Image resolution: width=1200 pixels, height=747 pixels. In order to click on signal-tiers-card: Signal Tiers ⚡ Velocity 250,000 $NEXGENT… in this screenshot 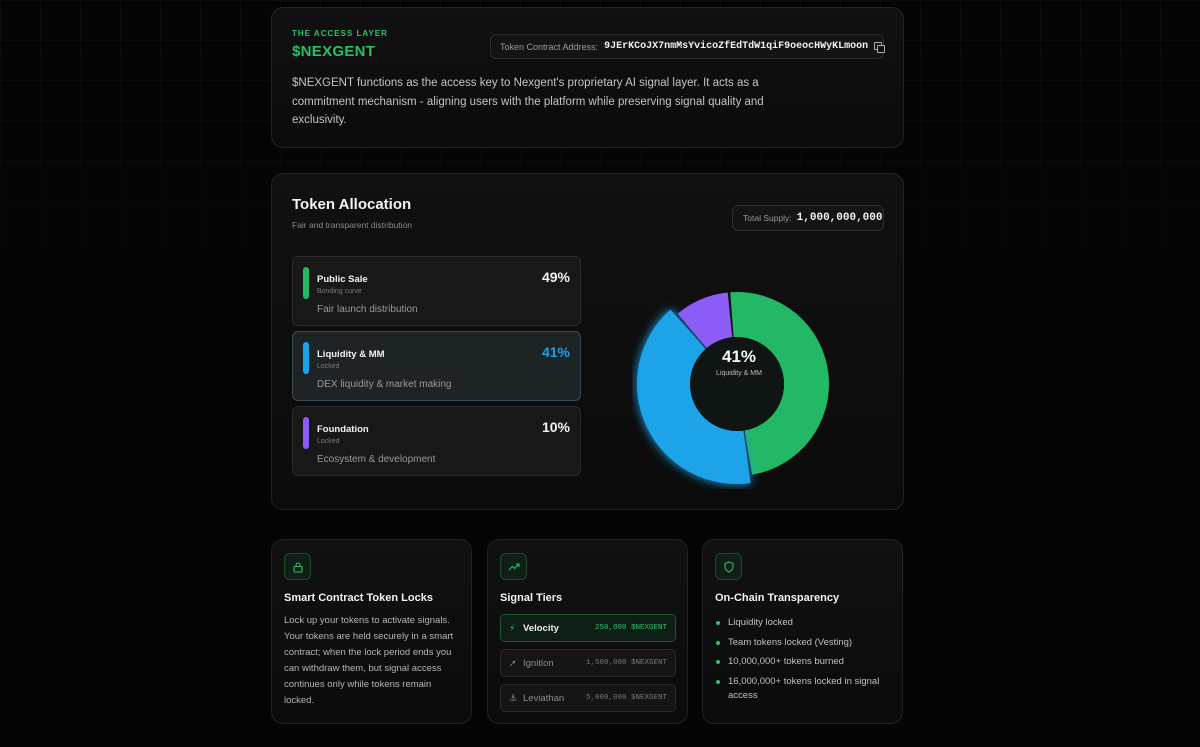, I will do `click(587, 631)`.